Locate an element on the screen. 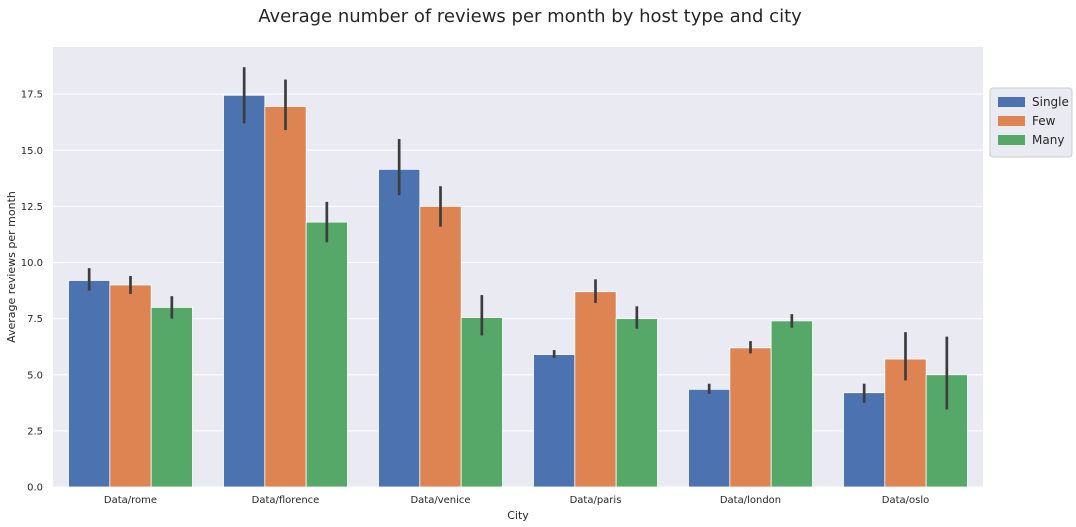  x-tick-label: Data/florence is located at coordinates (286, 500).